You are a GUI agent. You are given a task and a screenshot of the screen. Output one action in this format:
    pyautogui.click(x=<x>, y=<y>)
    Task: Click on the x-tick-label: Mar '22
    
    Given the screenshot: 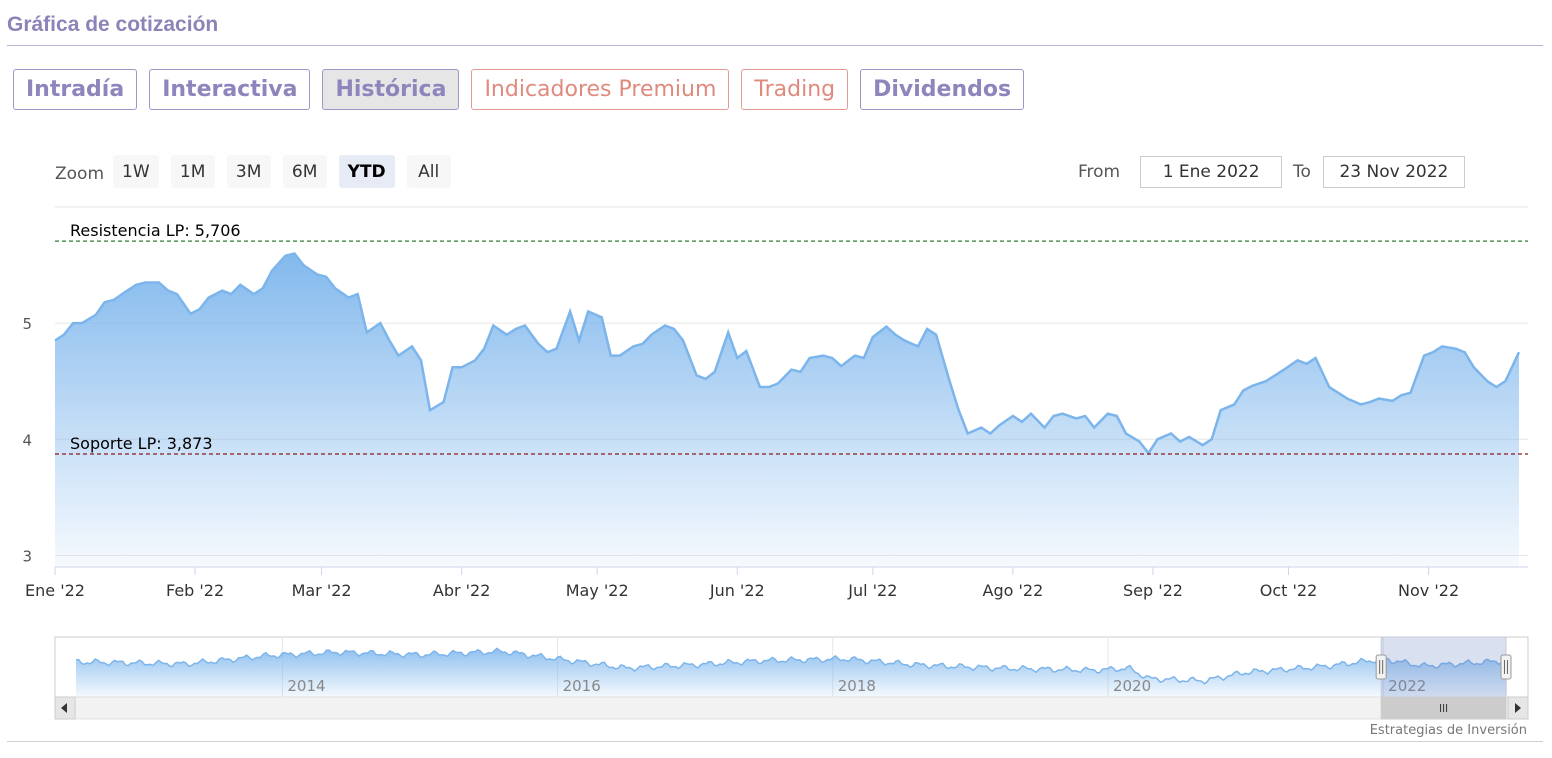 What is the action you would take?
    pyautogui.click(x=322, y=590)
    